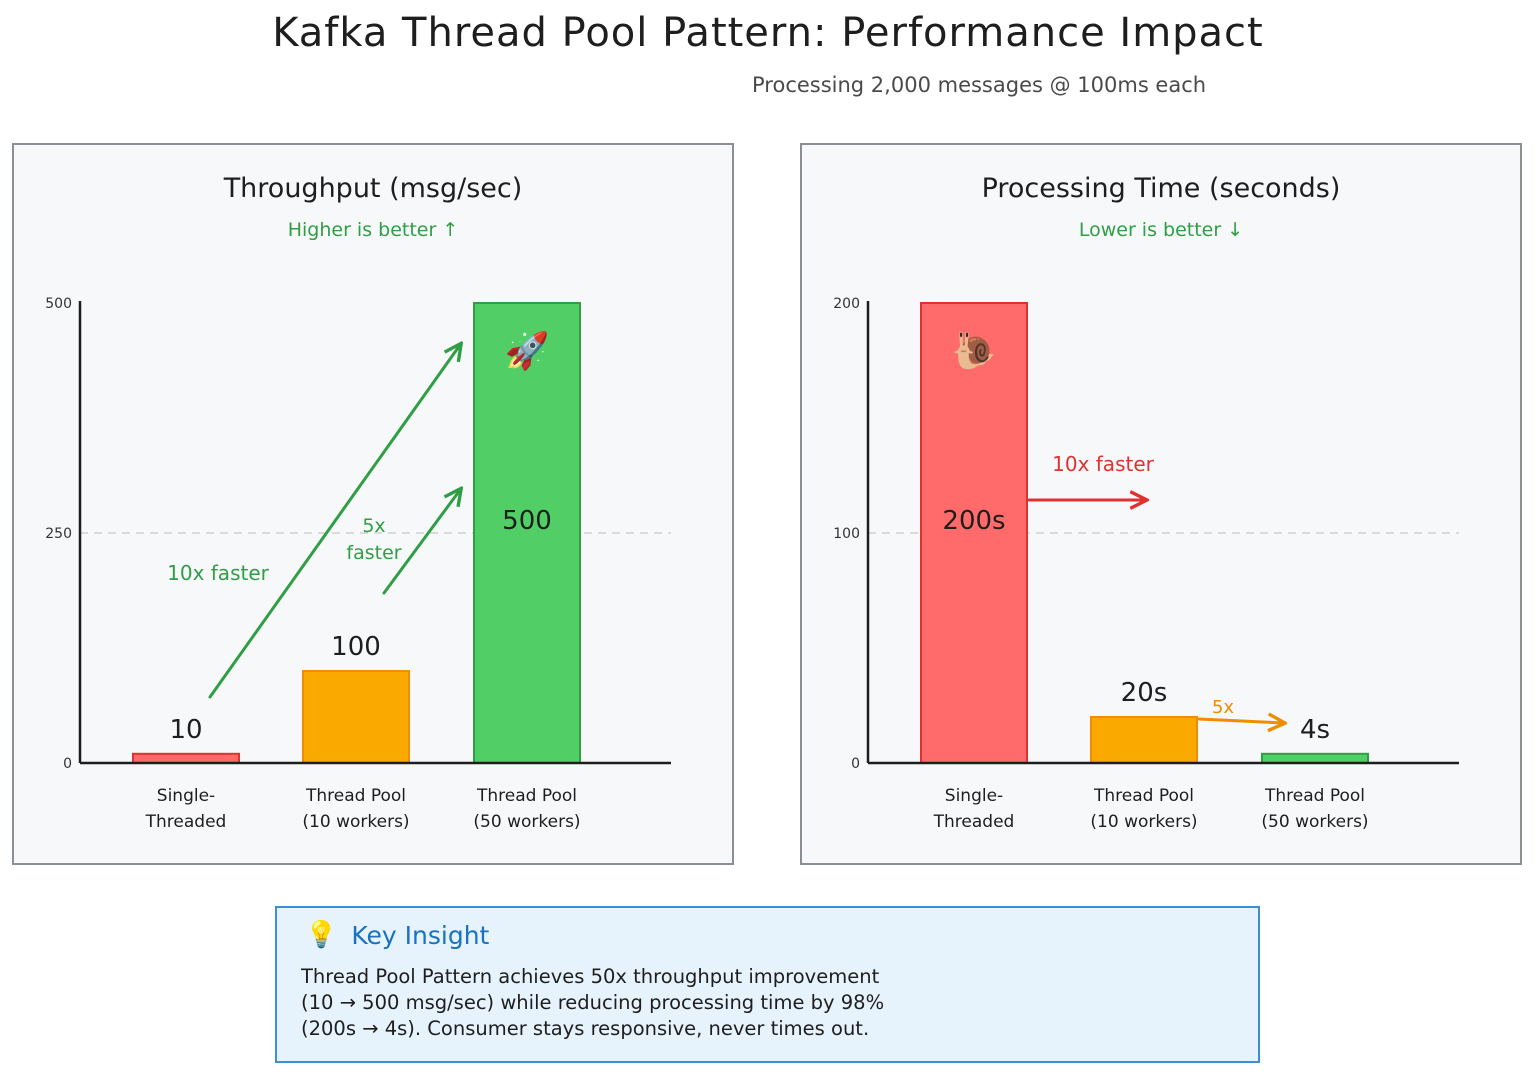 The width and height of the screenshot is (1536, 1077). What do you see at coordinates (974, 351) in the screenshot?
I see `snail-icon: 🐌` at bounding box center [974, 351].